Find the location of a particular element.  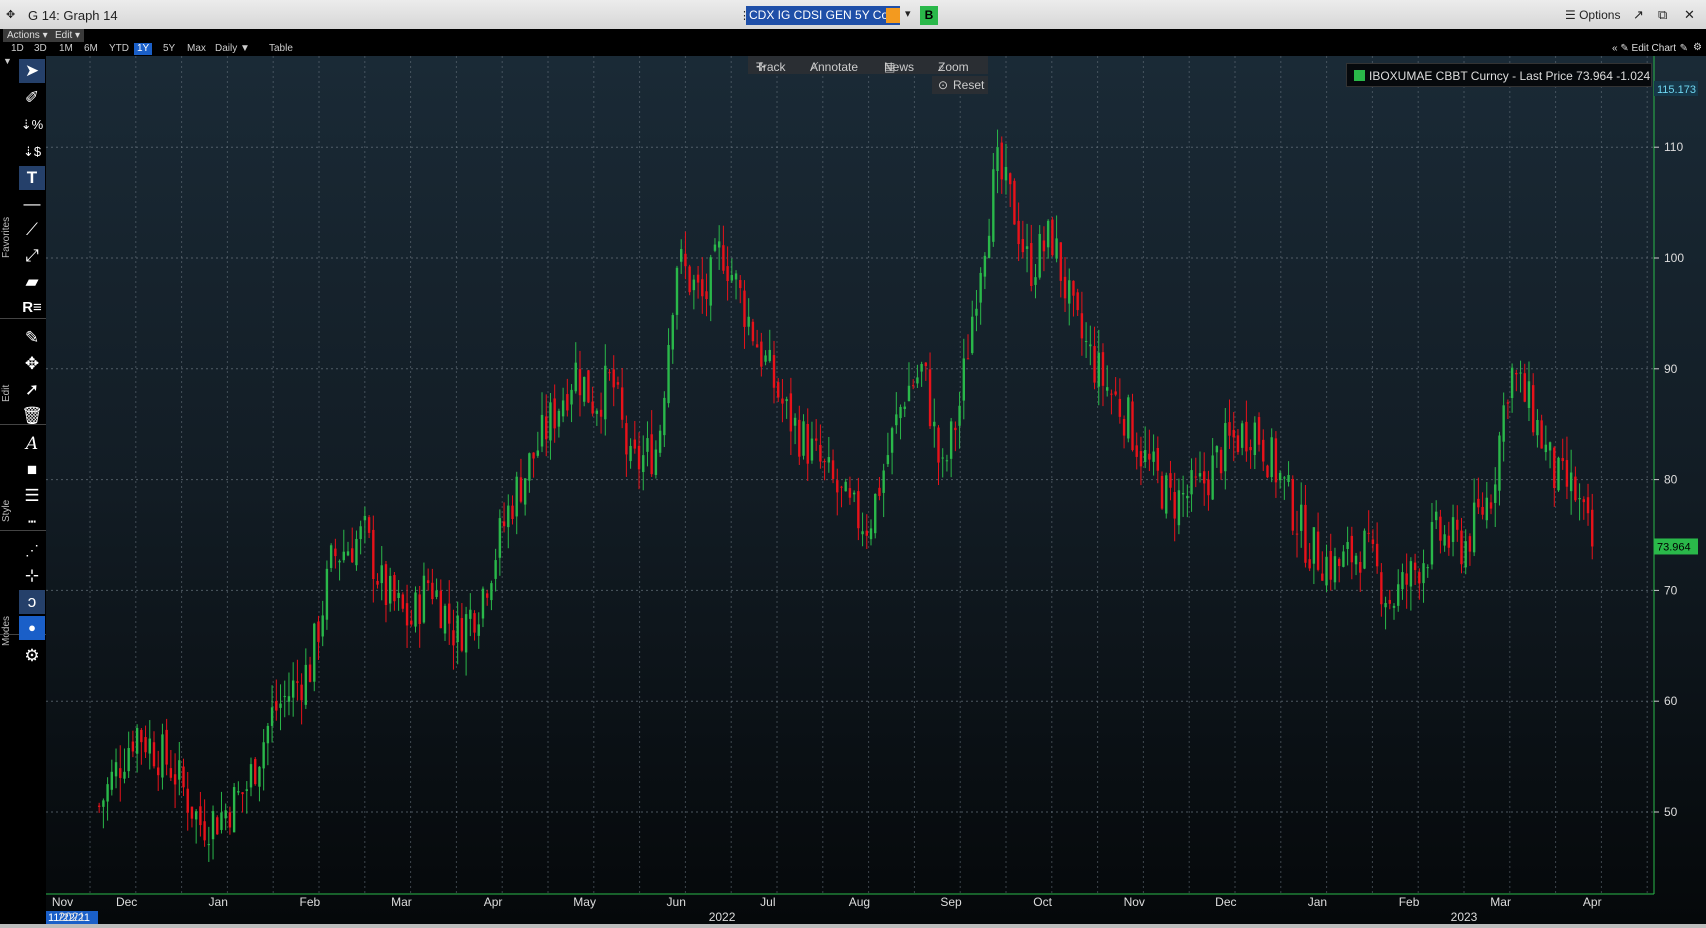

range-3d: 3D is located at coordinates (40, 48).